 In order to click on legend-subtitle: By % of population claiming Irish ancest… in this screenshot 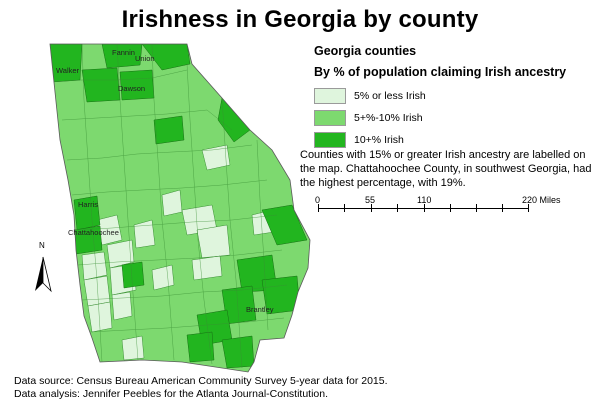, I will do `click(440, 72)`.